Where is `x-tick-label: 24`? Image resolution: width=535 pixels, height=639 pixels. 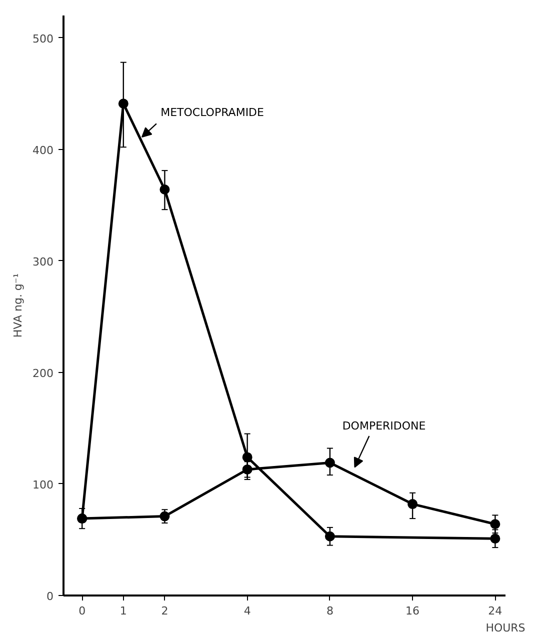
x-tick-label: 24 is located at coordinates (495, 611).